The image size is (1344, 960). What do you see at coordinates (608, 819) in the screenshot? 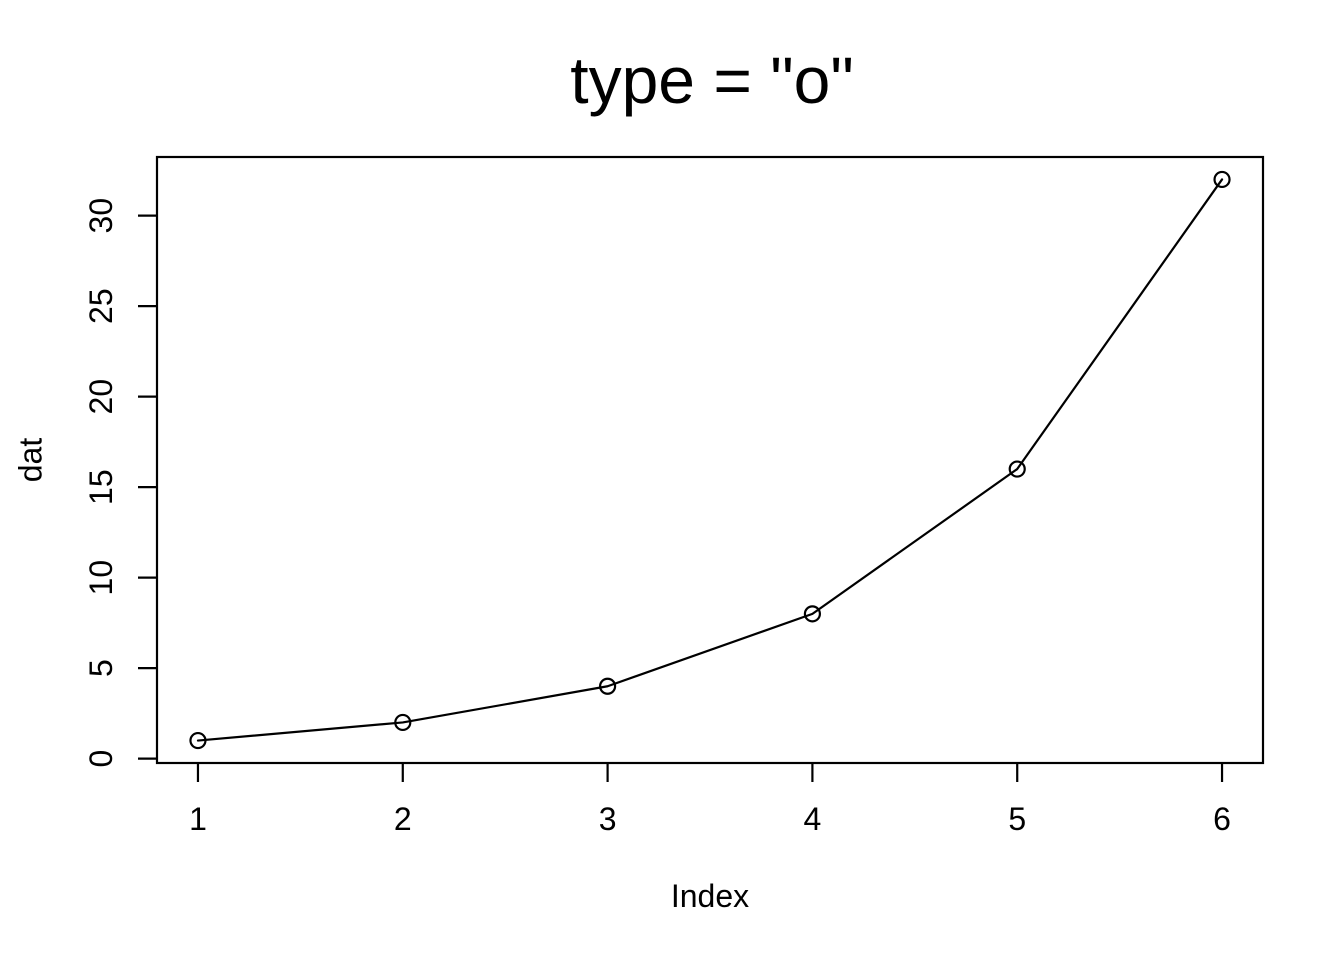
I see `x-axis-tick-label: 3` at bounding box center [608, 819].